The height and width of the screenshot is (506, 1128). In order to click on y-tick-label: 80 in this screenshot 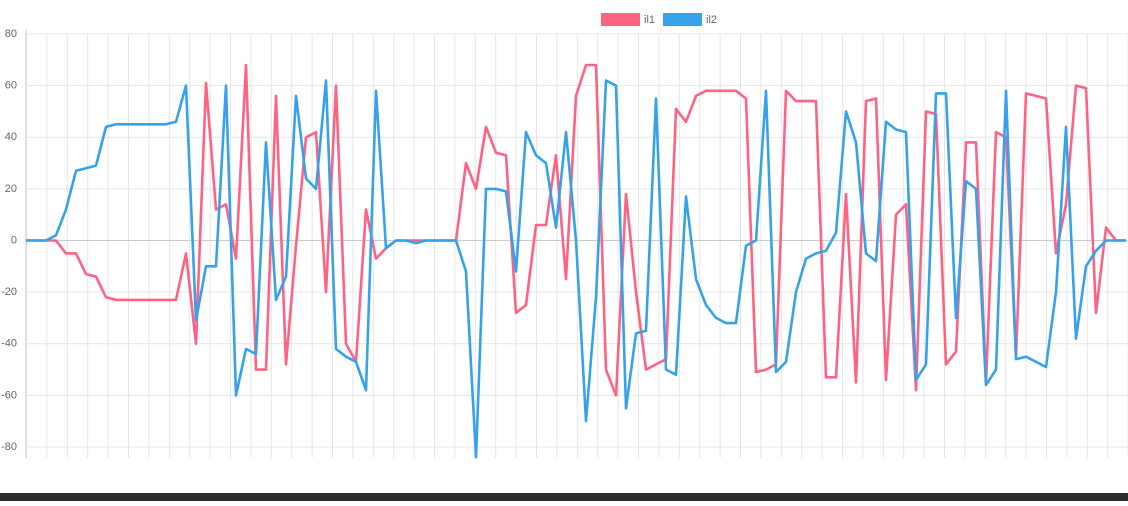, I will do `click(11, 34)`.